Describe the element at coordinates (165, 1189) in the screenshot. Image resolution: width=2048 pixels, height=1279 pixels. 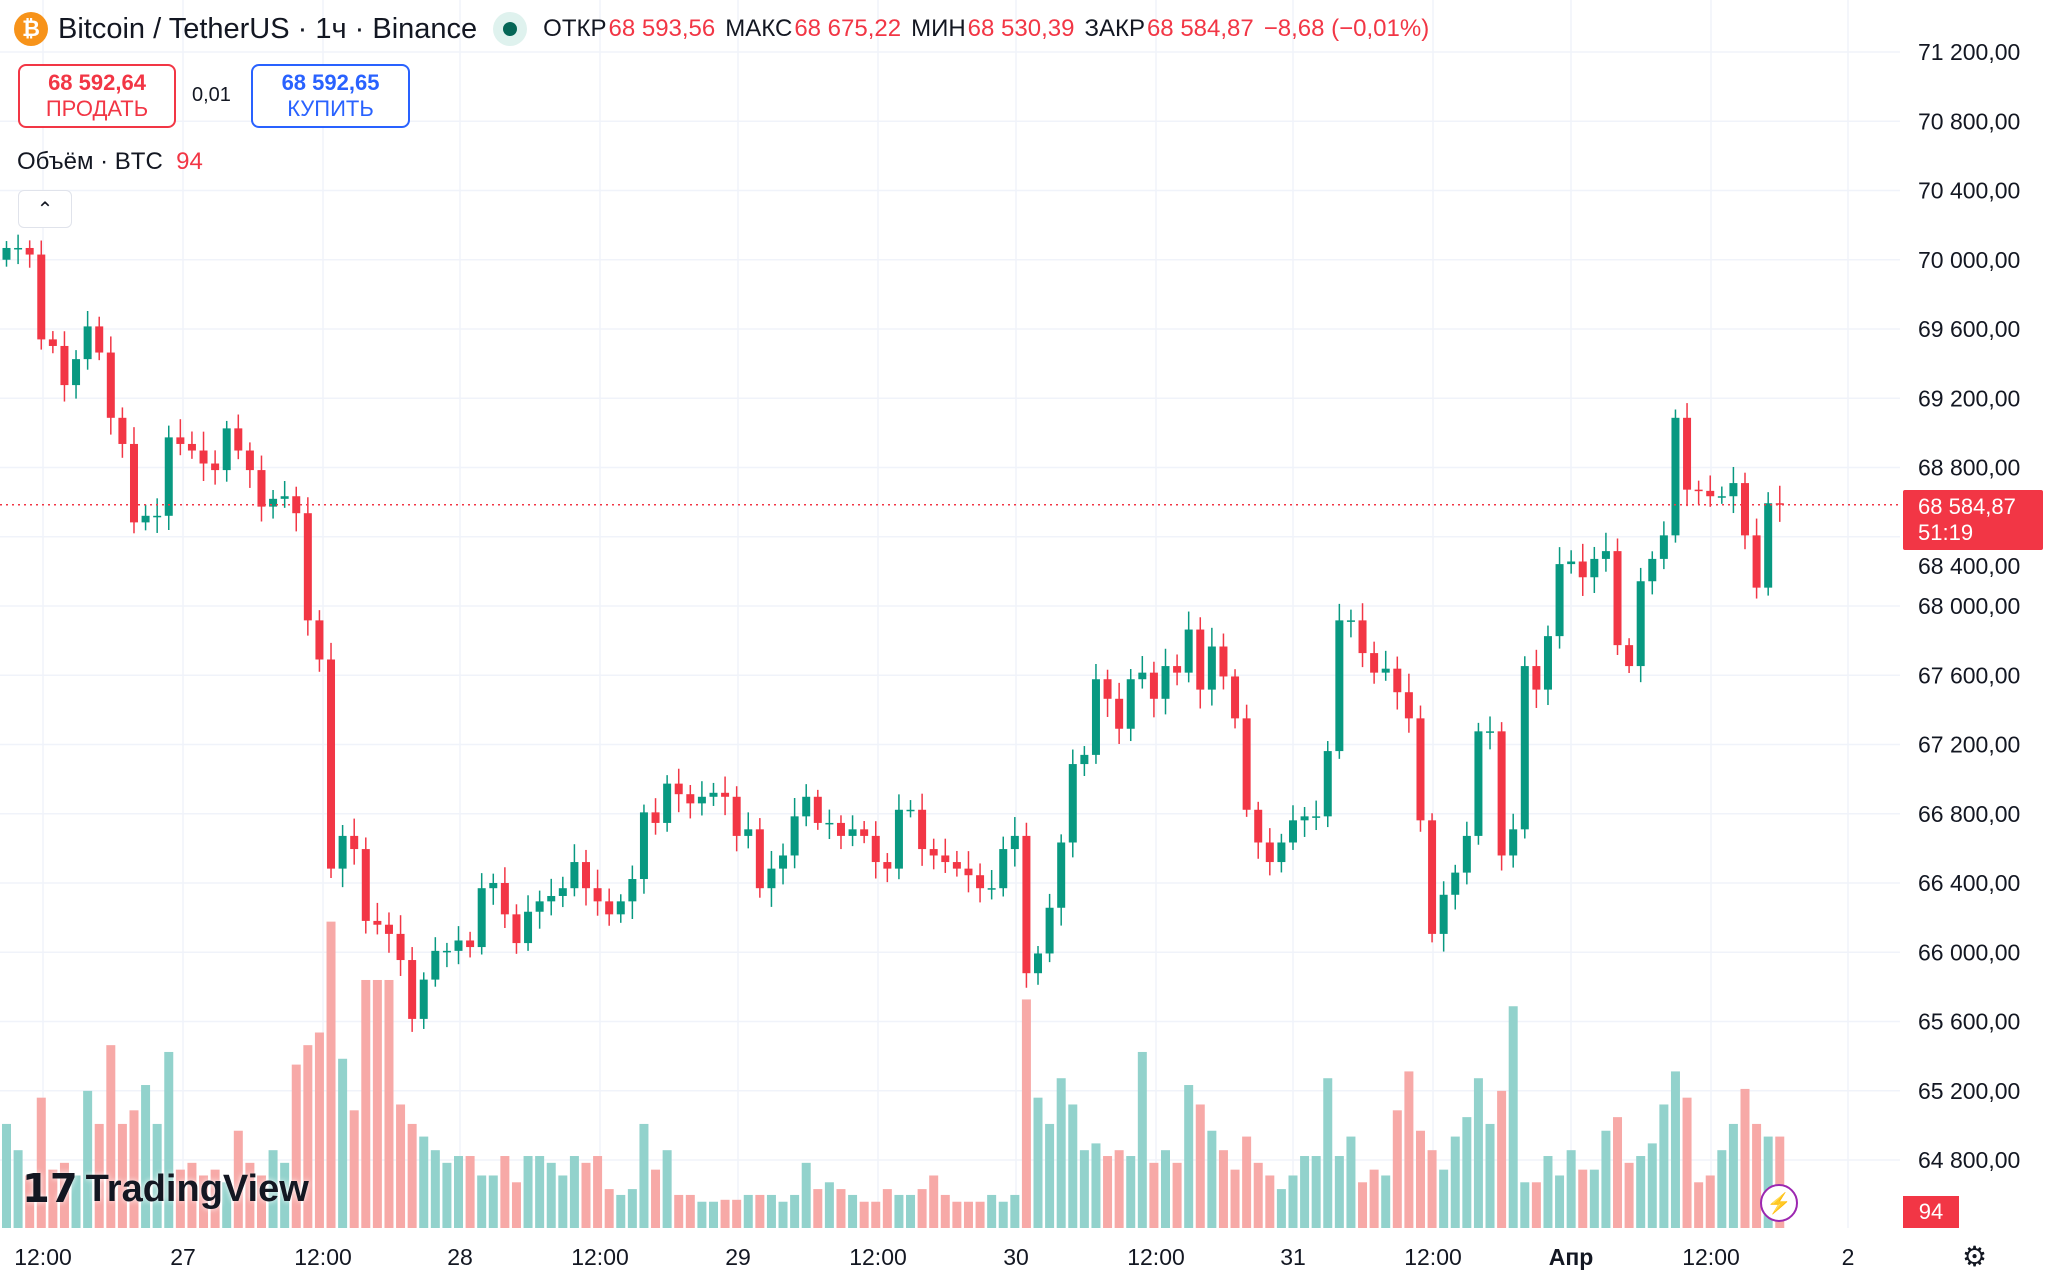
I see `tradingview-logo: 𝟭𝟳 TradingView` at that location.